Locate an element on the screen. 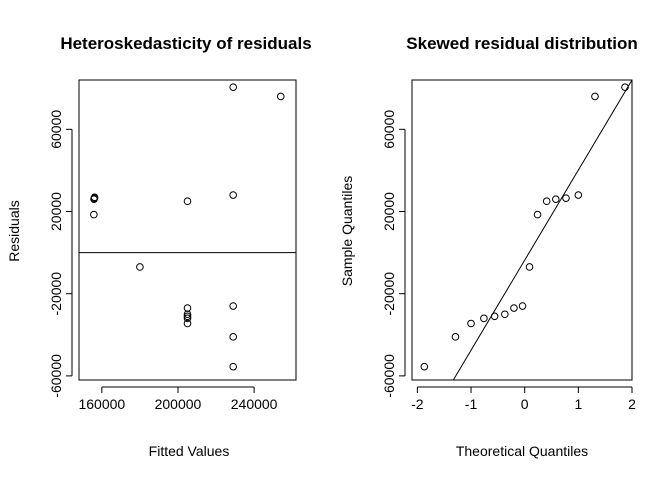  x-tick-label: 160000 is located at coordinates (101, 404).